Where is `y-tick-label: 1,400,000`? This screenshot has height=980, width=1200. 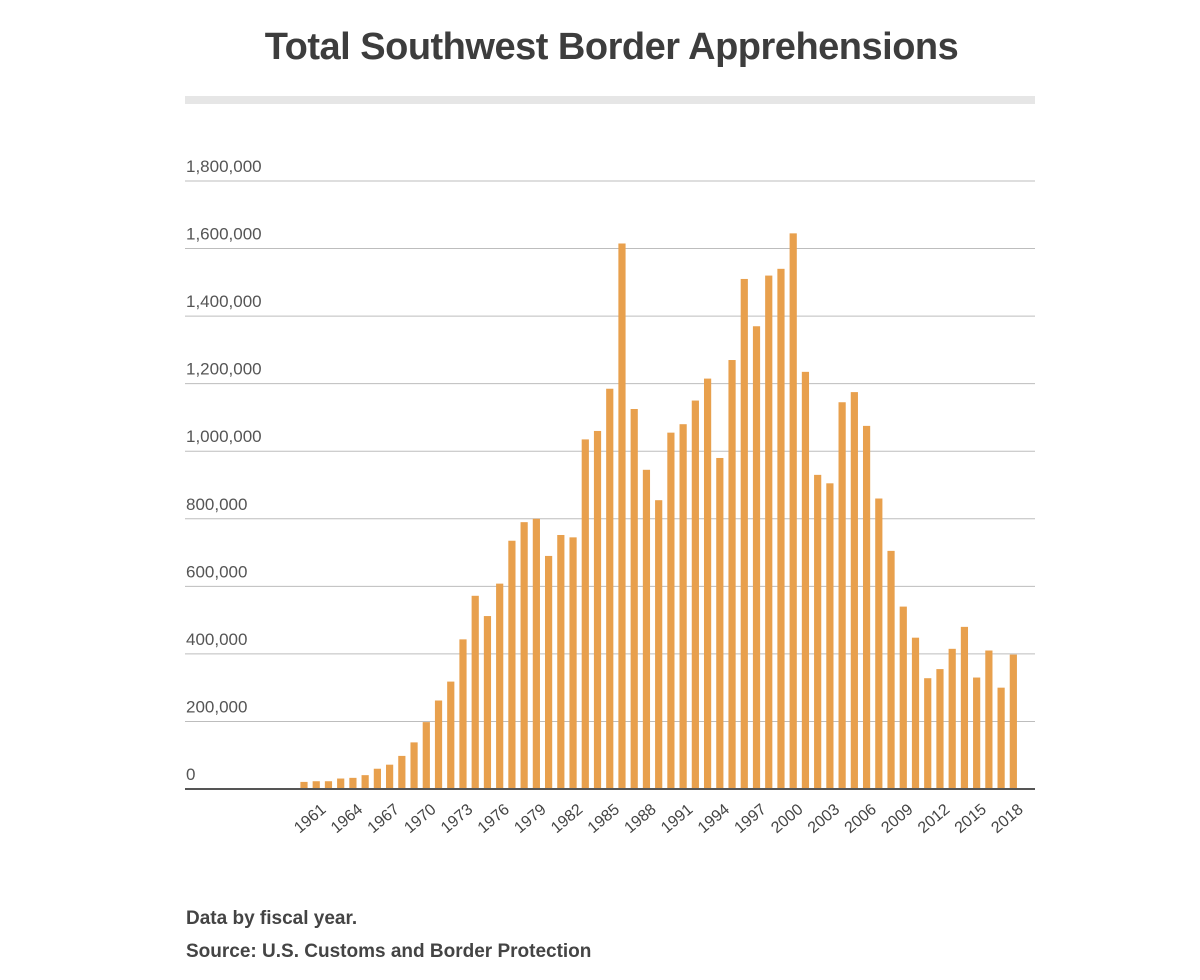 y-tick-label: 1,400,000 is located at coordinates (224, 301).